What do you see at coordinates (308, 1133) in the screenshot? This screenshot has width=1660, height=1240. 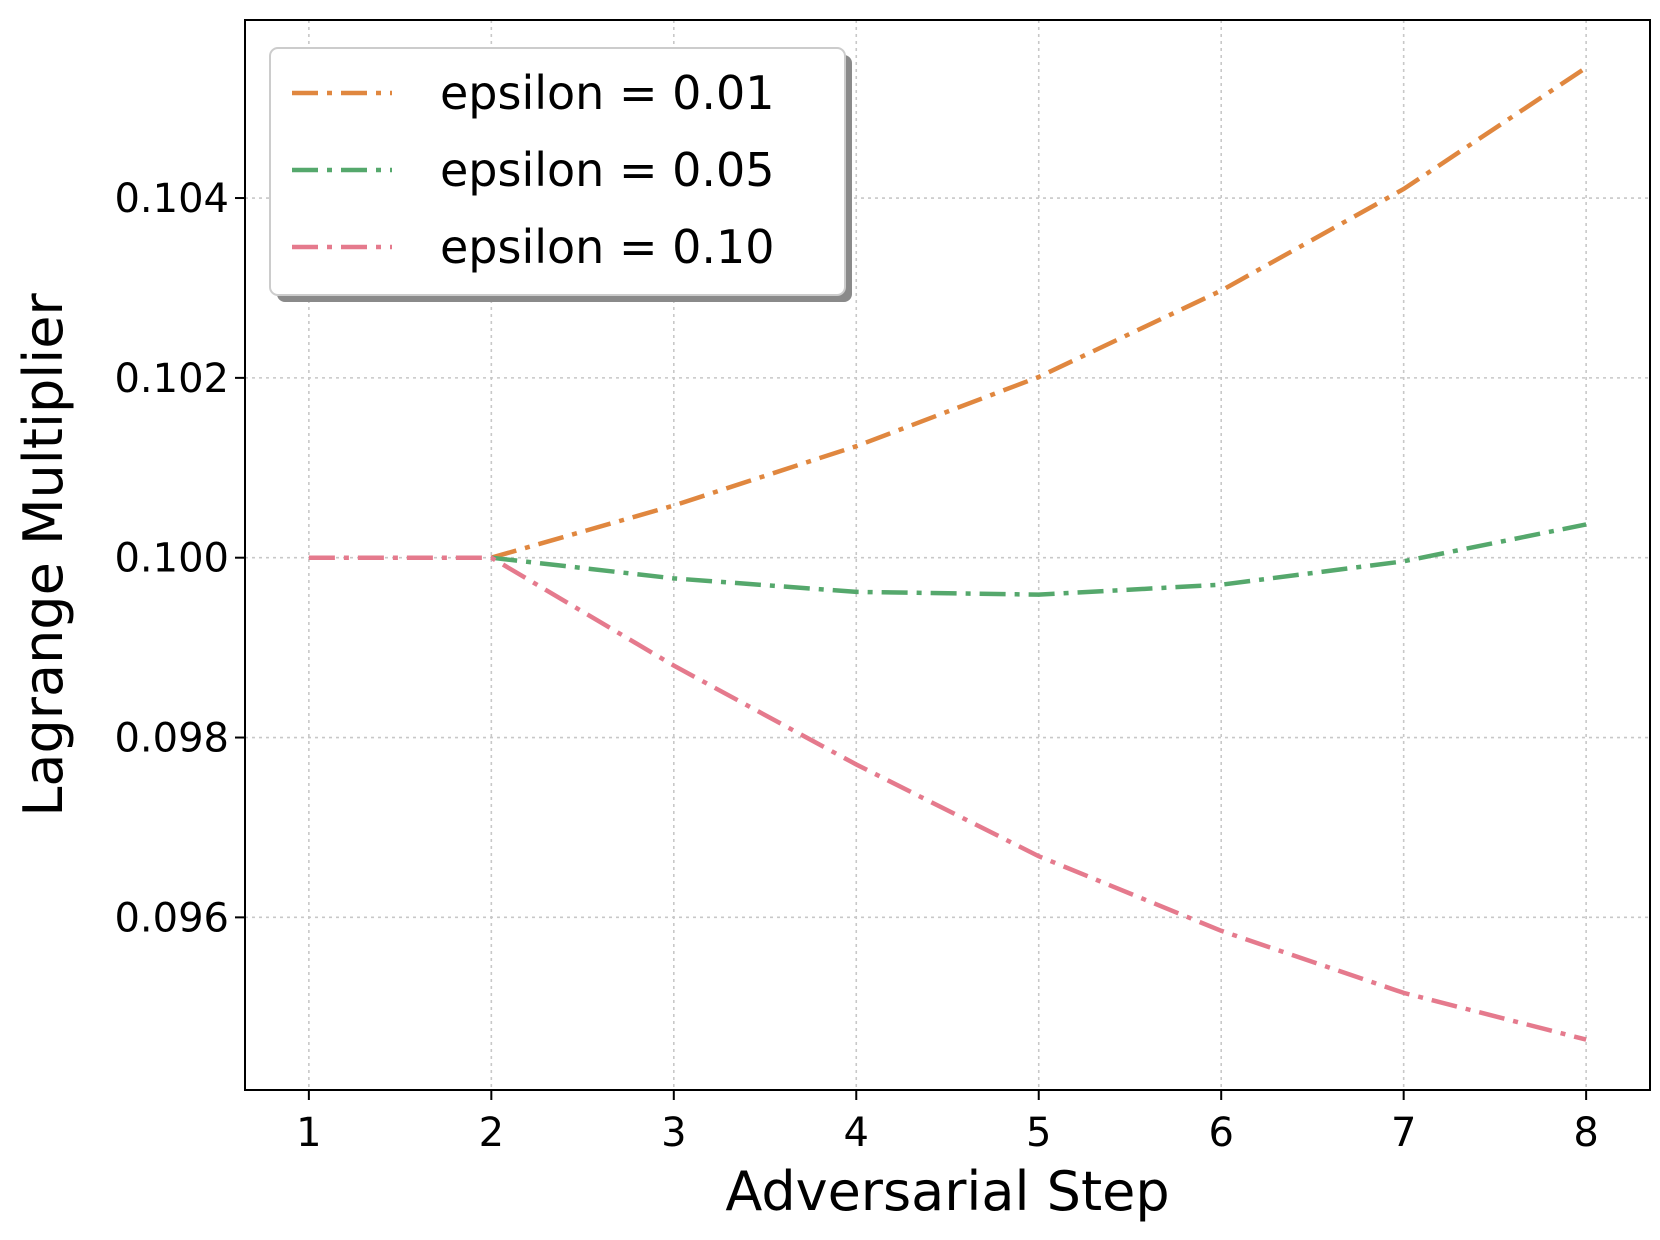 I see `x-tick-label: 1` at bounding box center [308, 1133].